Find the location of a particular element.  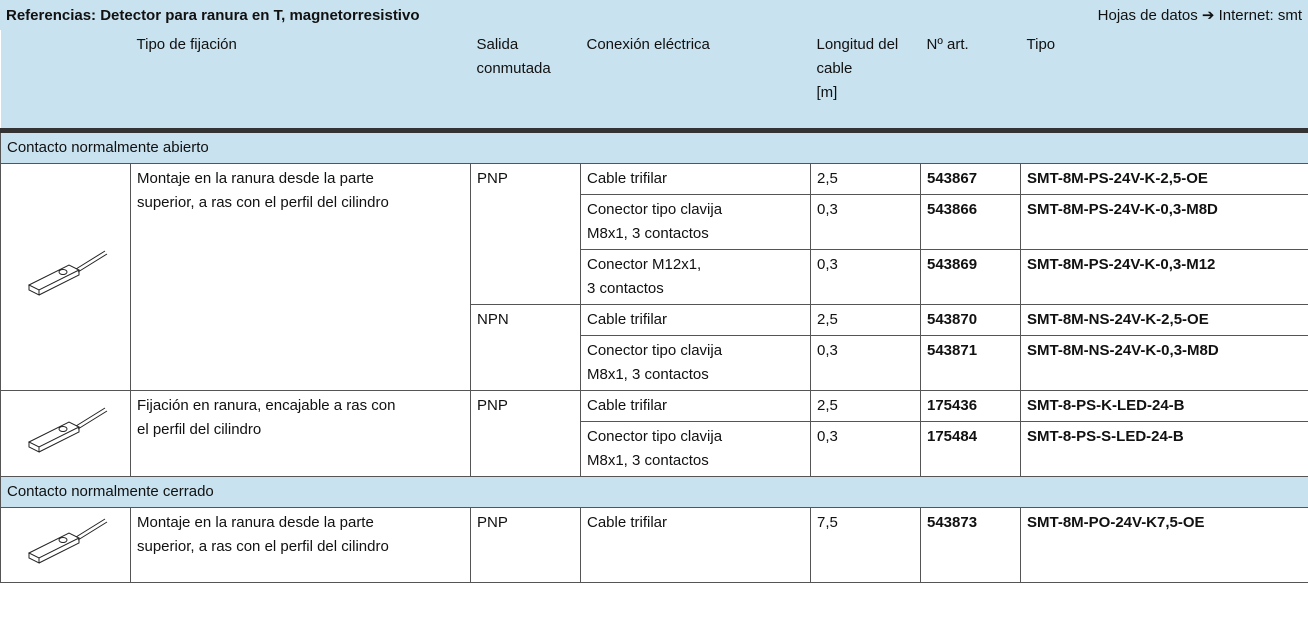

type-code: SMT-8-PS-K-LED-24-B is located at coordinates (1164, 406).